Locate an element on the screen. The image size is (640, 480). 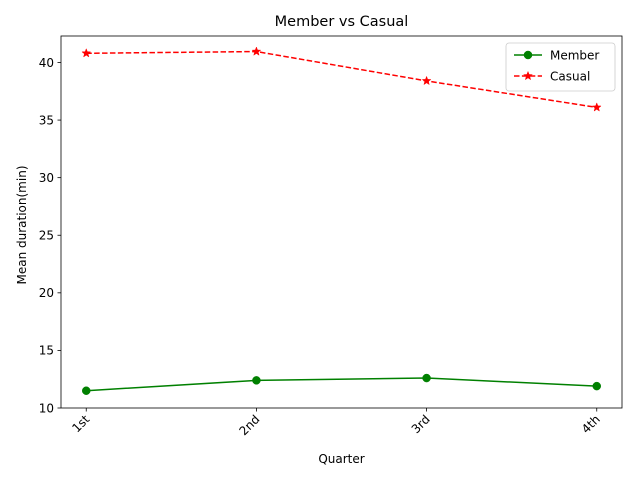
legend-item-member: Member is located at coordinates (556, 55).